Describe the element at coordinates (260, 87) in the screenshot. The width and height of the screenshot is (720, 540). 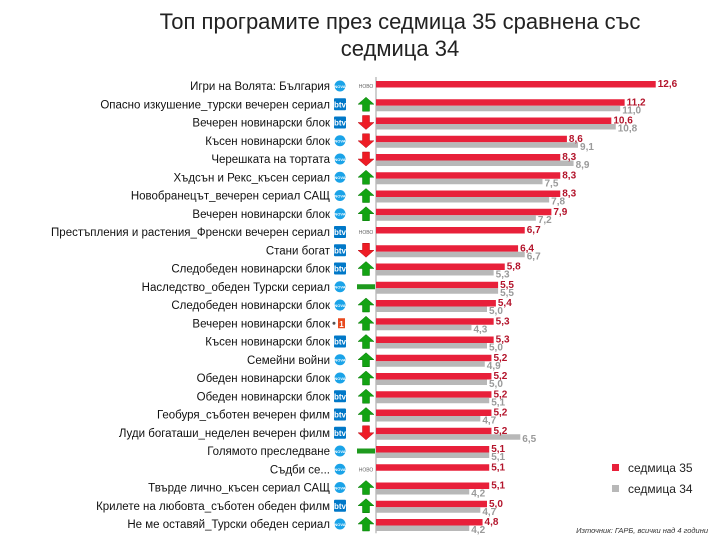
I see `category-label: Игри на Волята: България` at that location.